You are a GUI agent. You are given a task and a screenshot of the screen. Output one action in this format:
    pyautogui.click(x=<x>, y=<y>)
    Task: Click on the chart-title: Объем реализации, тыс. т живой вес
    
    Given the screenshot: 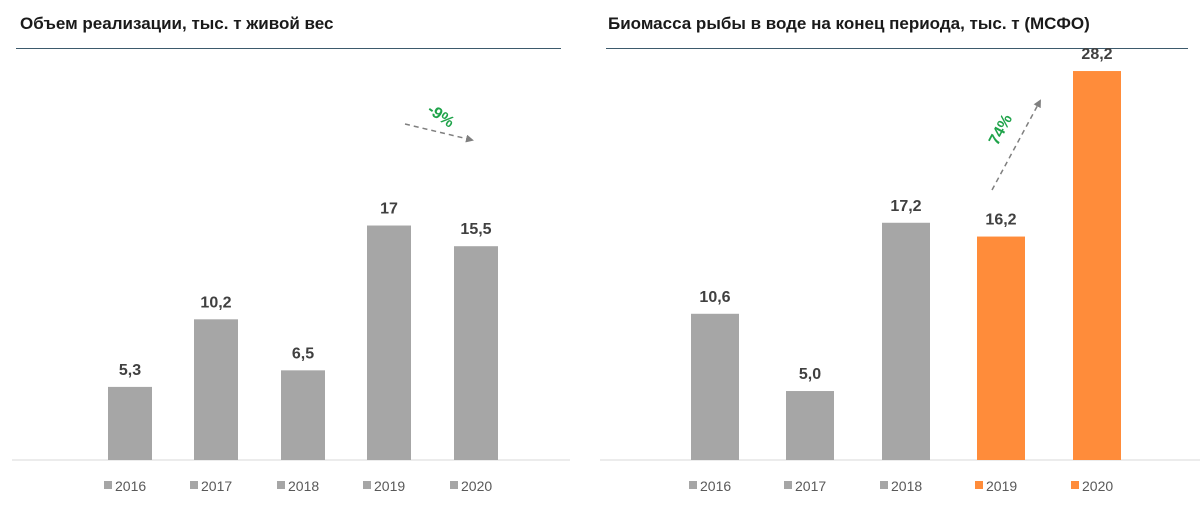 What is the action you would take?
    pyautogui.click(x=177, y=23)
    